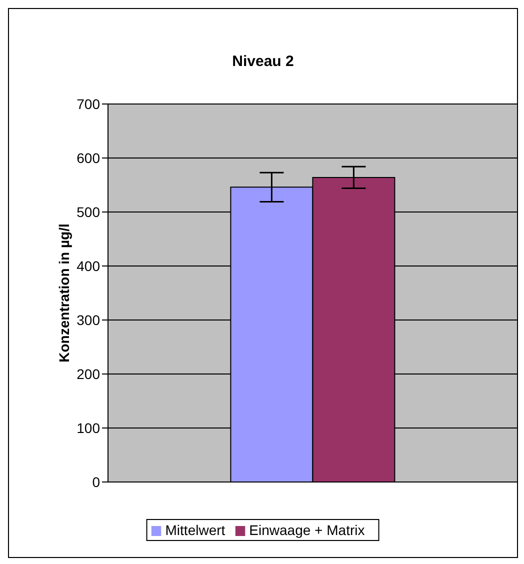  Describe the element at coordinates (307, 530) in the screenshot. I see `legend-label: Einwaage + Matrix` at that location.